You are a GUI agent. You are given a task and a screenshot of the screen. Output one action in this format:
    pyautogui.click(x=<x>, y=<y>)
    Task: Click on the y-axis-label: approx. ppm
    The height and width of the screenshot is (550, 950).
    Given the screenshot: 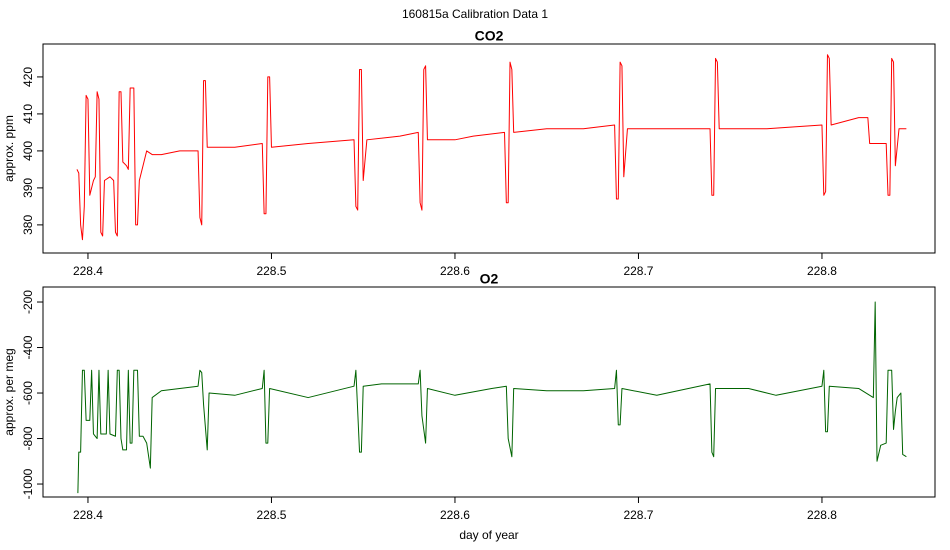 What is the action you would take?
    pyautogui.click(x=9, y=148)
    